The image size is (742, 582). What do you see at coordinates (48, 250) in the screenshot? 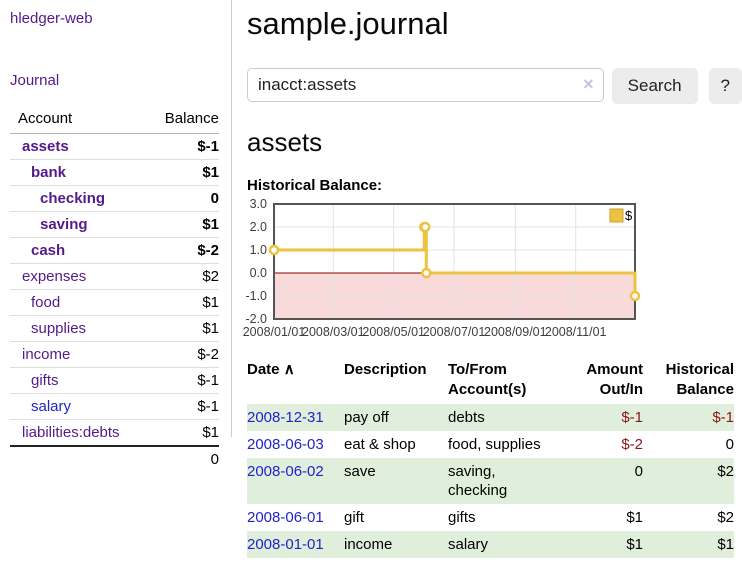
I see `sidebar-account-link-cash: cash` at bounding box center [48, 250].